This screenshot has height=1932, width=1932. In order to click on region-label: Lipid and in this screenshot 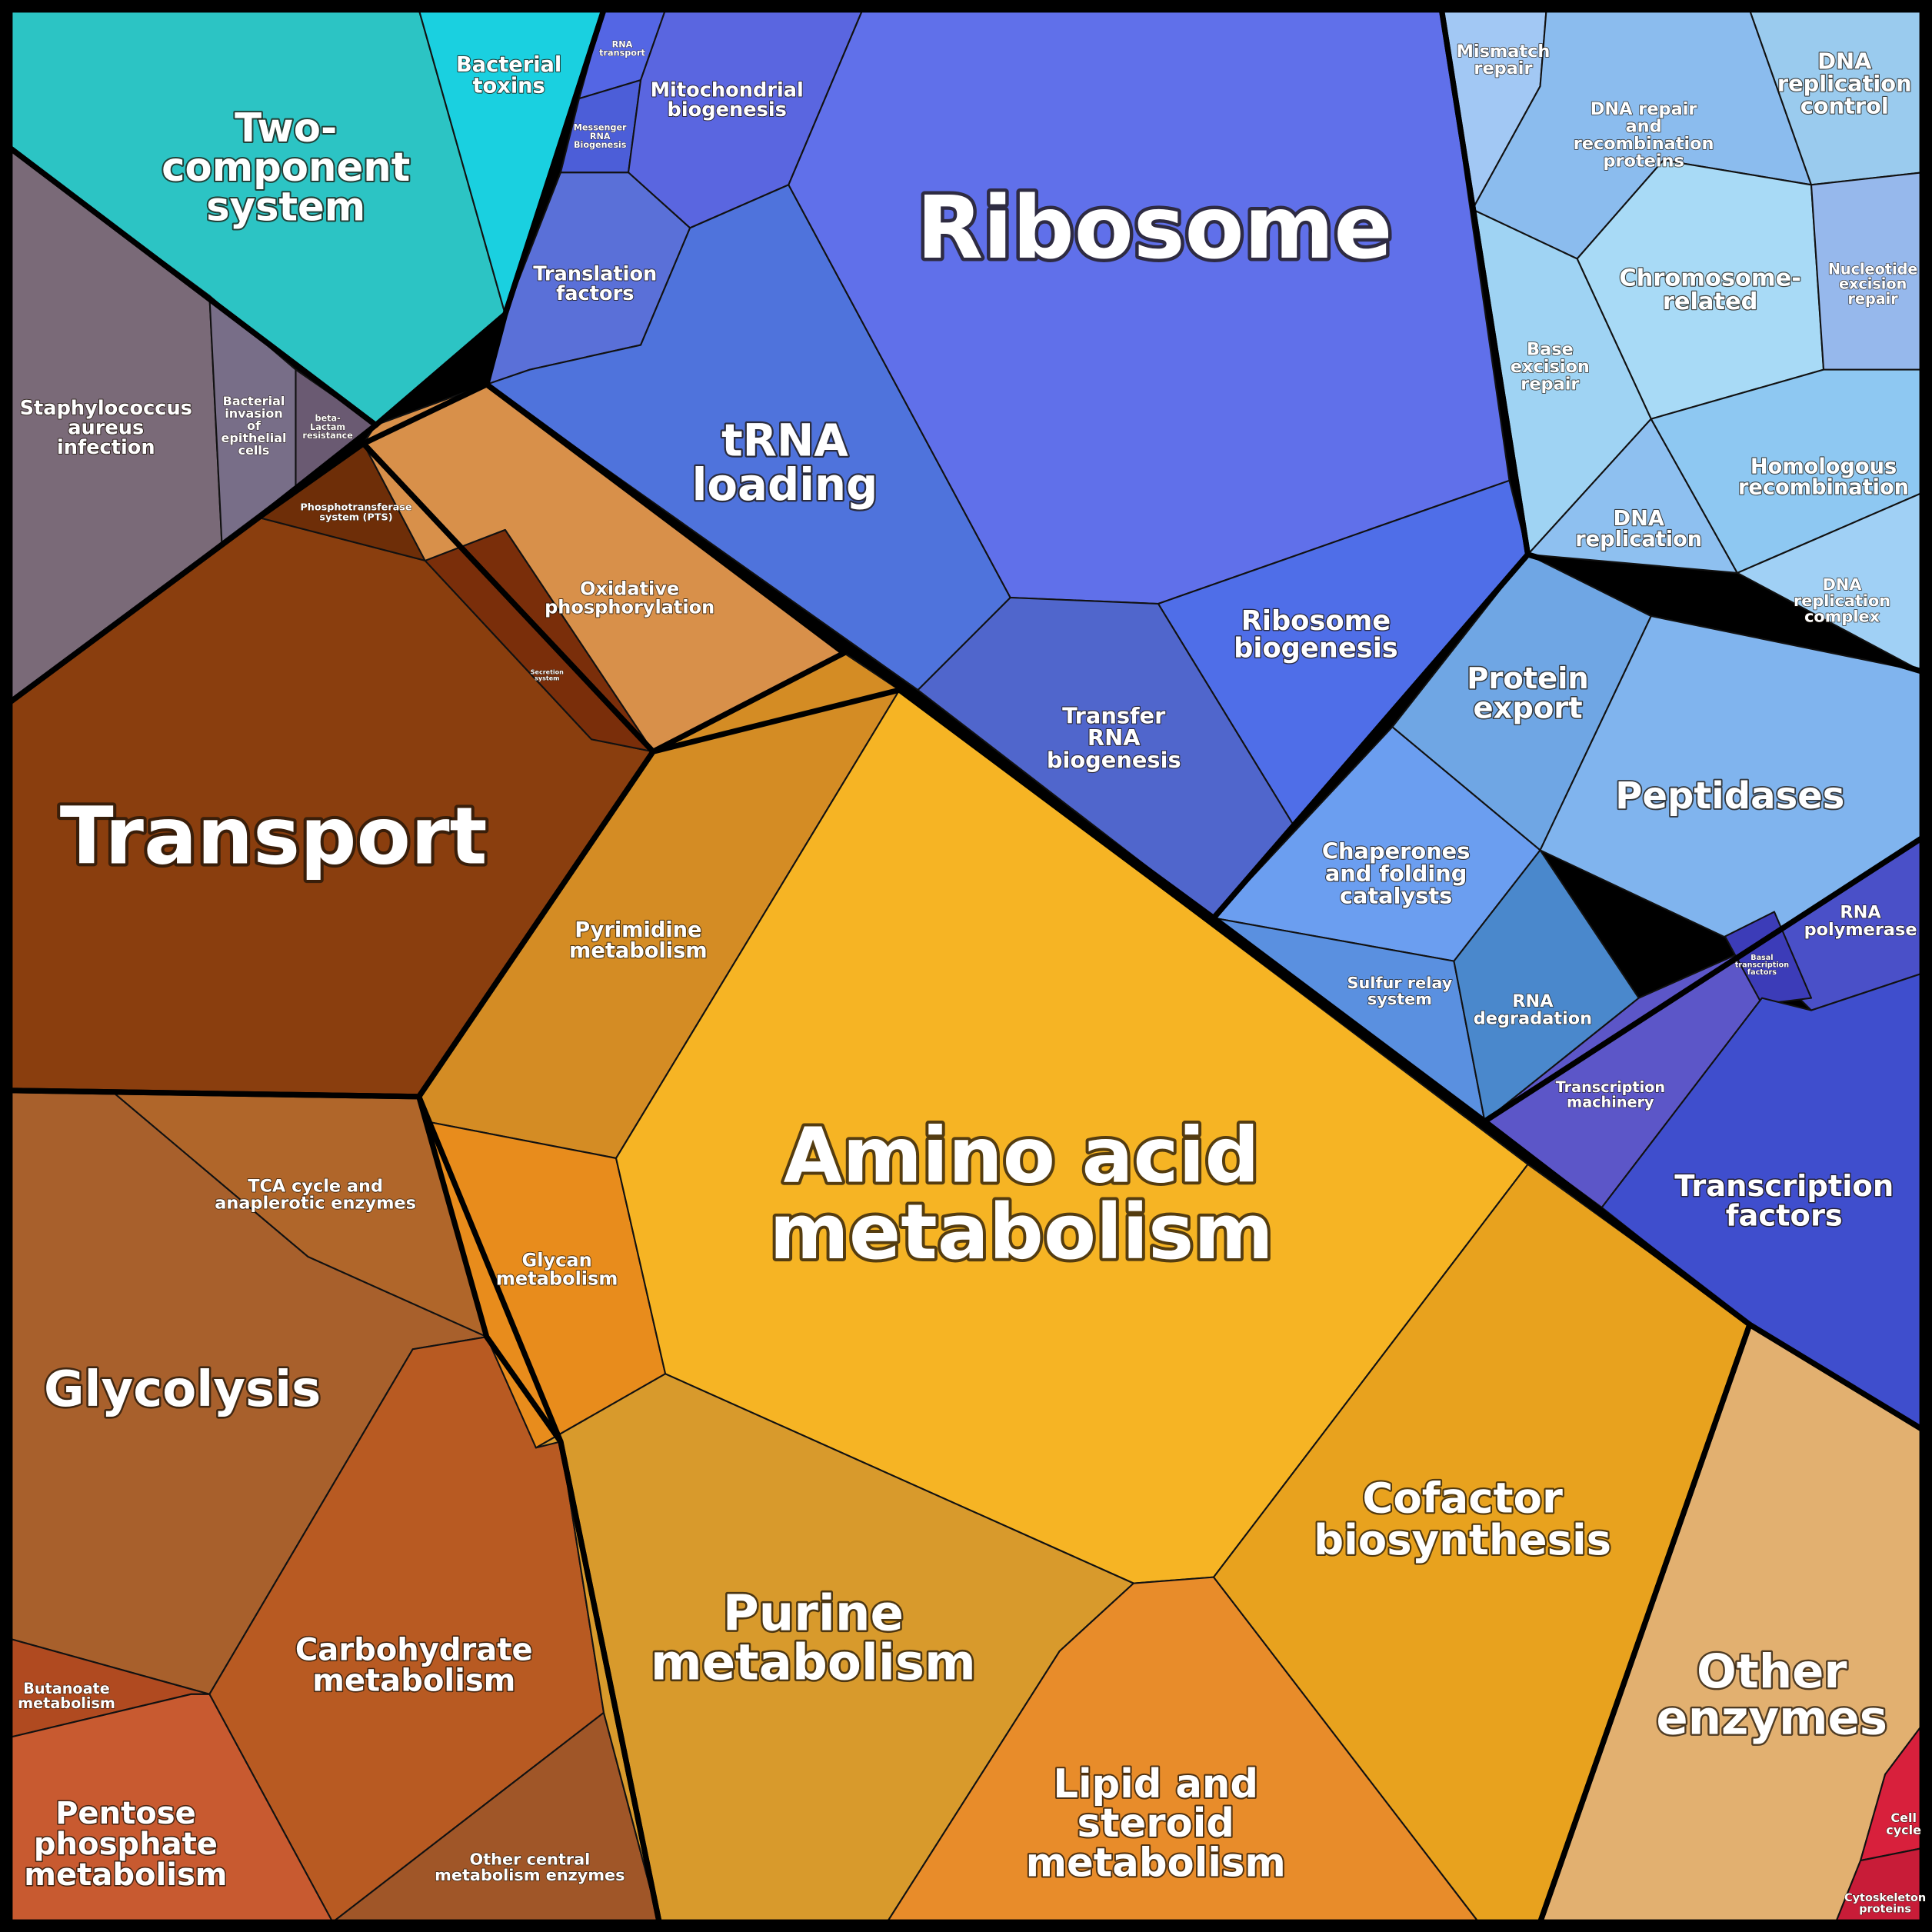, I will do `click(1155, 1784)`.